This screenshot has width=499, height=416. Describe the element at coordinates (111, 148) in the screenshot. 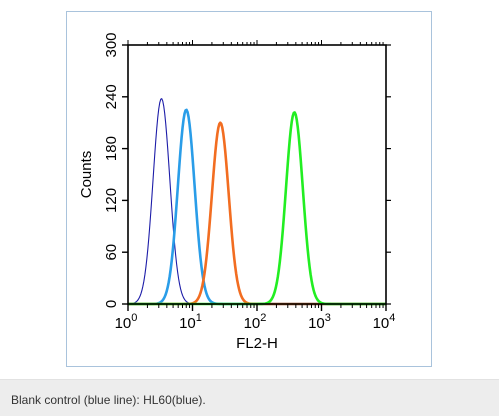

I see `y-tick-label-3: 180` at that location.